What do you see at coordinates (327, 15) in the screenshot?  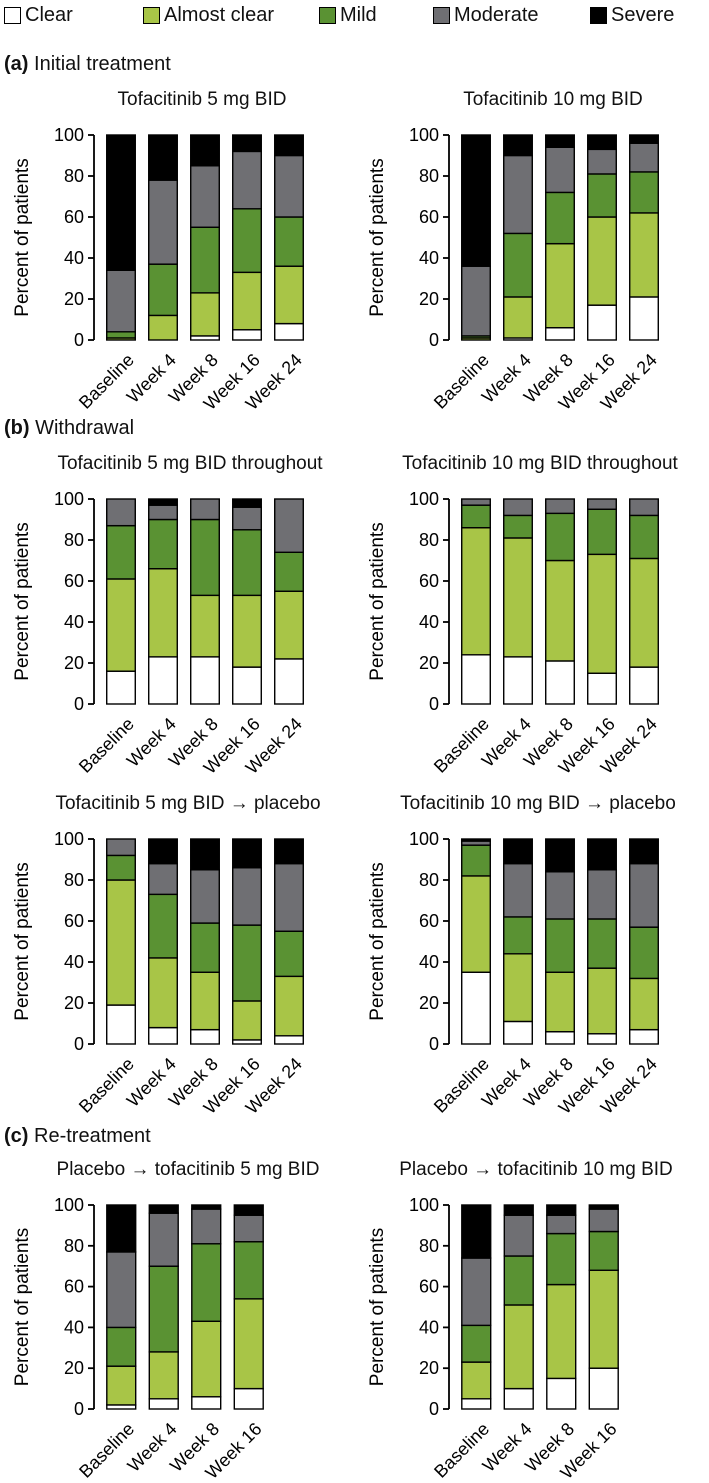 I see `legend-swatch-mild` at bounding box center [327, 15].